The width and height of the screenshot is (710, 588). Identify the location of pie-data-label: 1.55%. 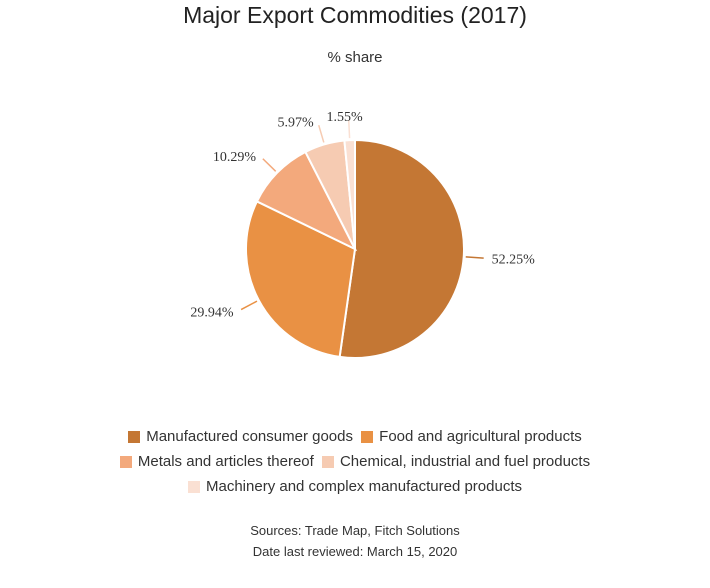
(344, 117).